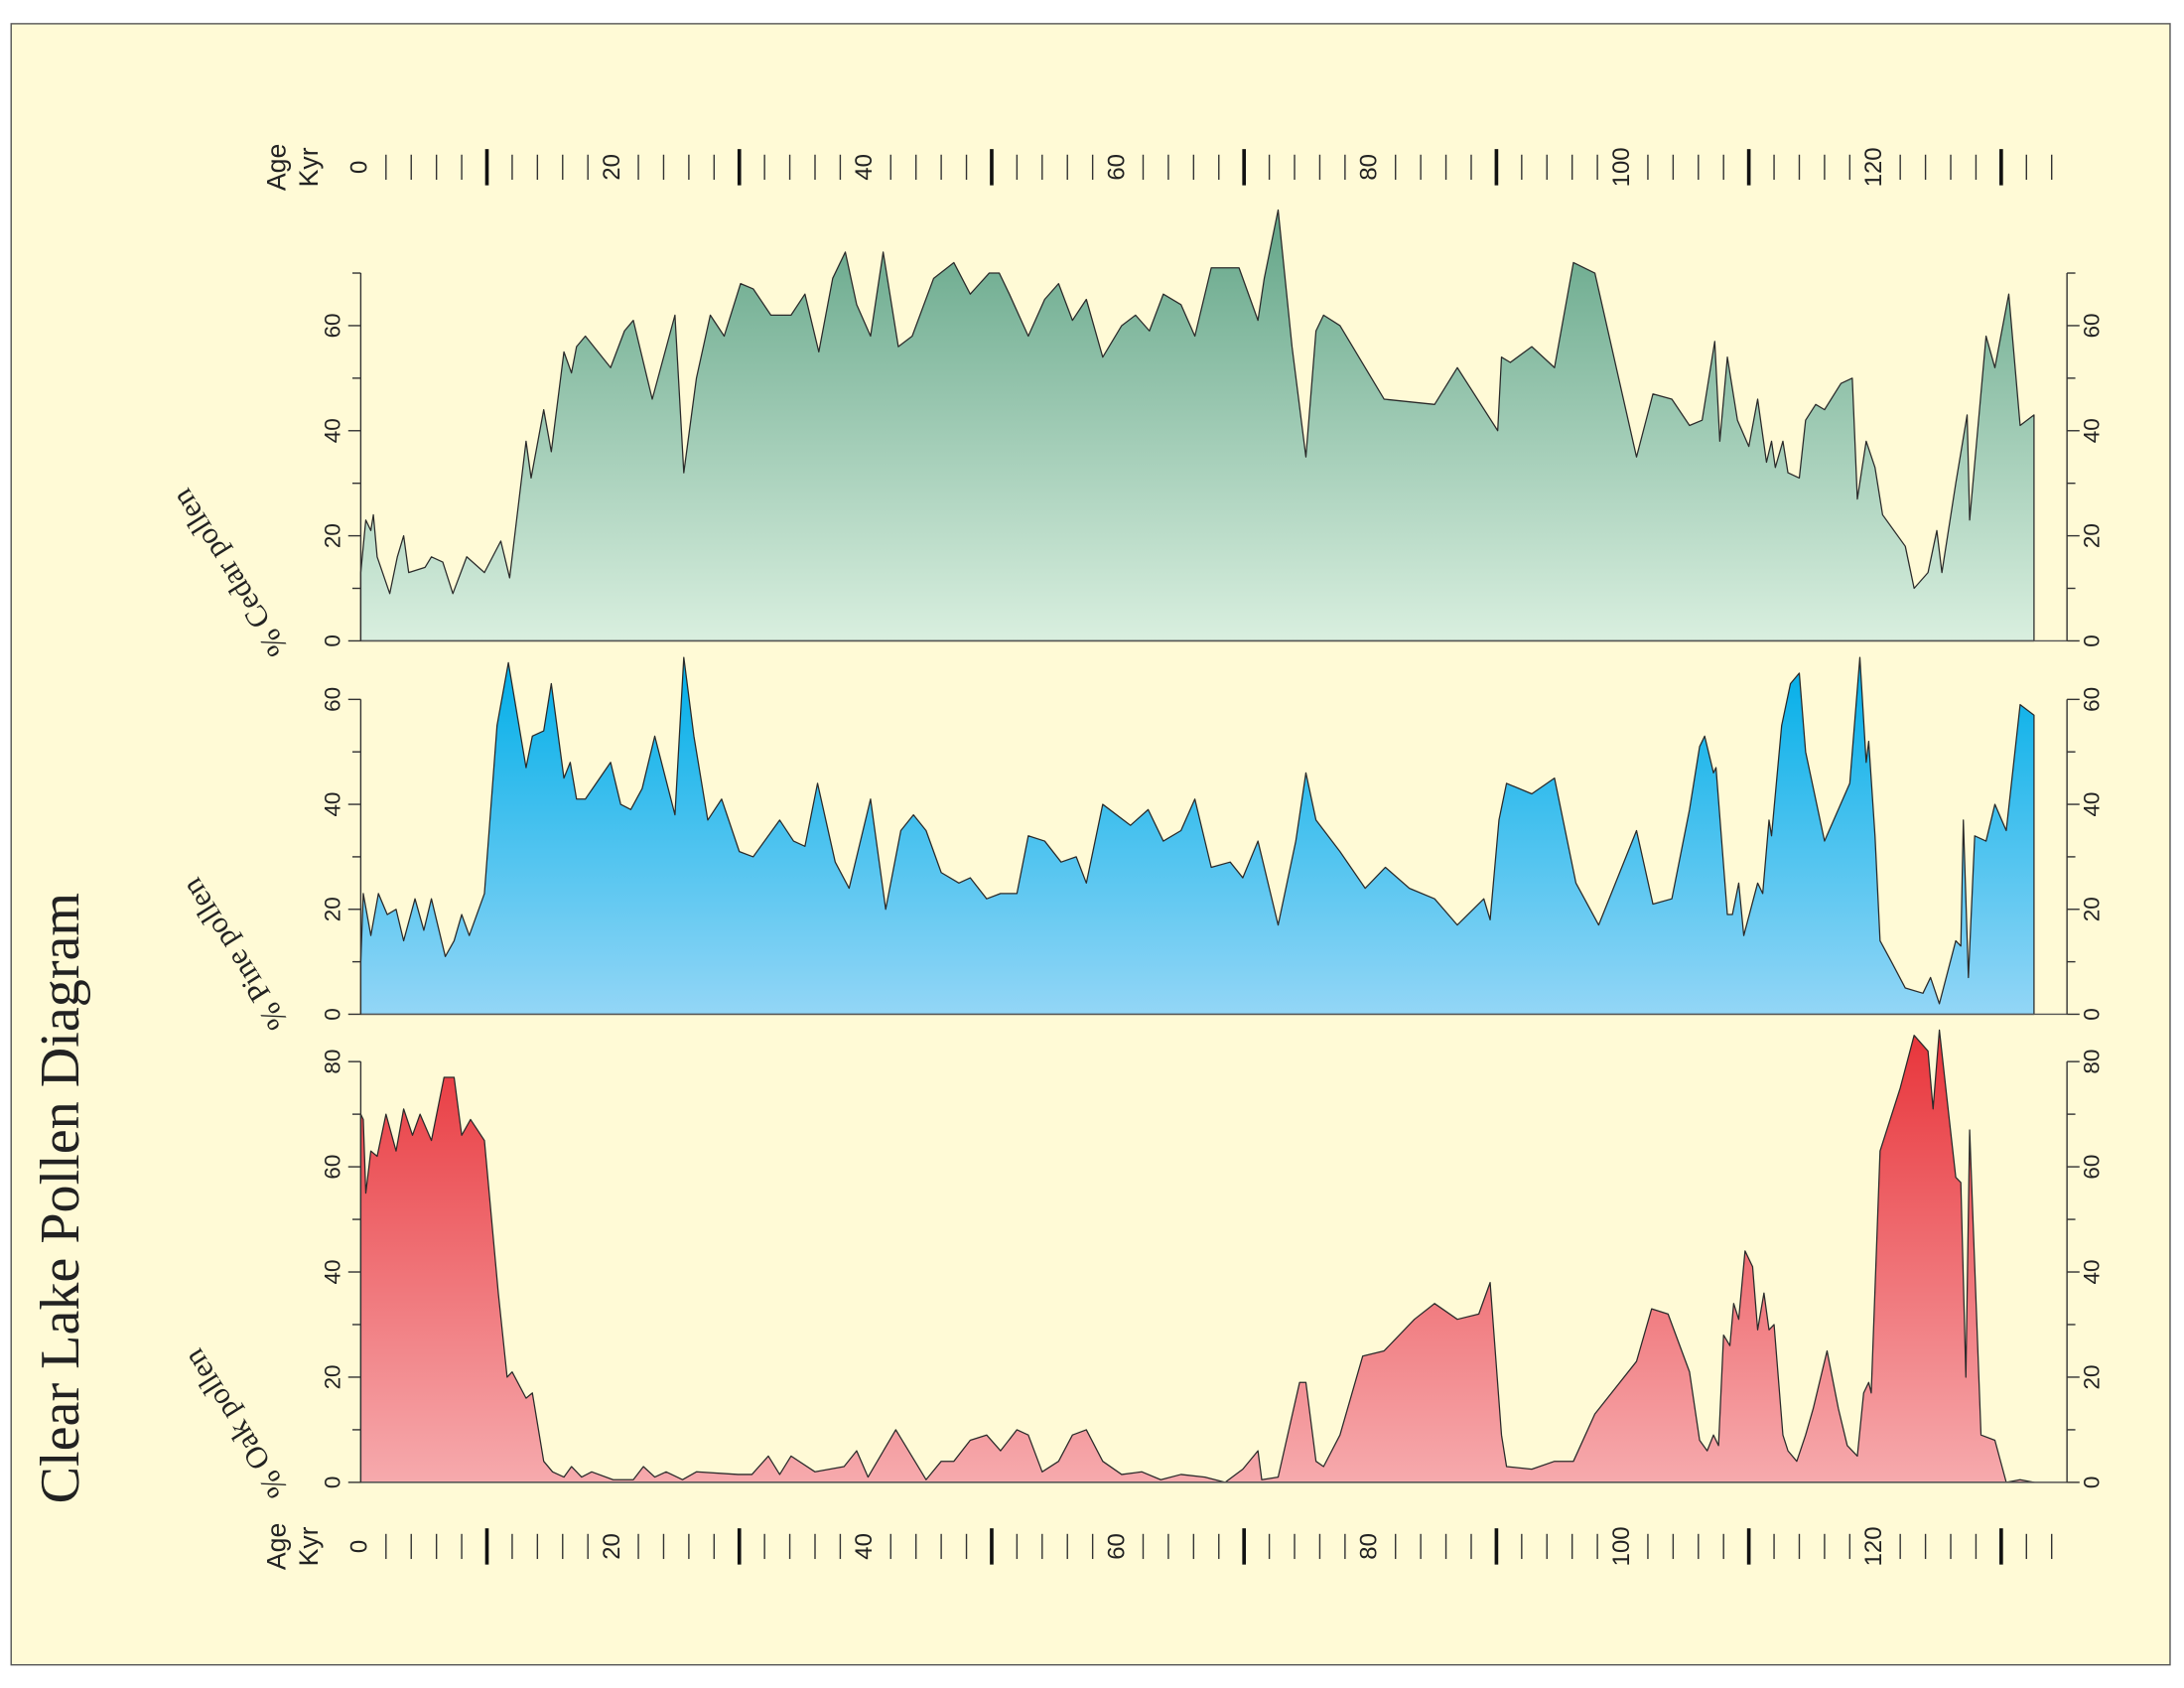 The width and height of the screenshot is (2184, 1688). What do you see at coordinates (60, 1198) in the screenshot?
I see `chart-title: Clear Lake Pollen Diagram` at bounding box center [60, 1198].